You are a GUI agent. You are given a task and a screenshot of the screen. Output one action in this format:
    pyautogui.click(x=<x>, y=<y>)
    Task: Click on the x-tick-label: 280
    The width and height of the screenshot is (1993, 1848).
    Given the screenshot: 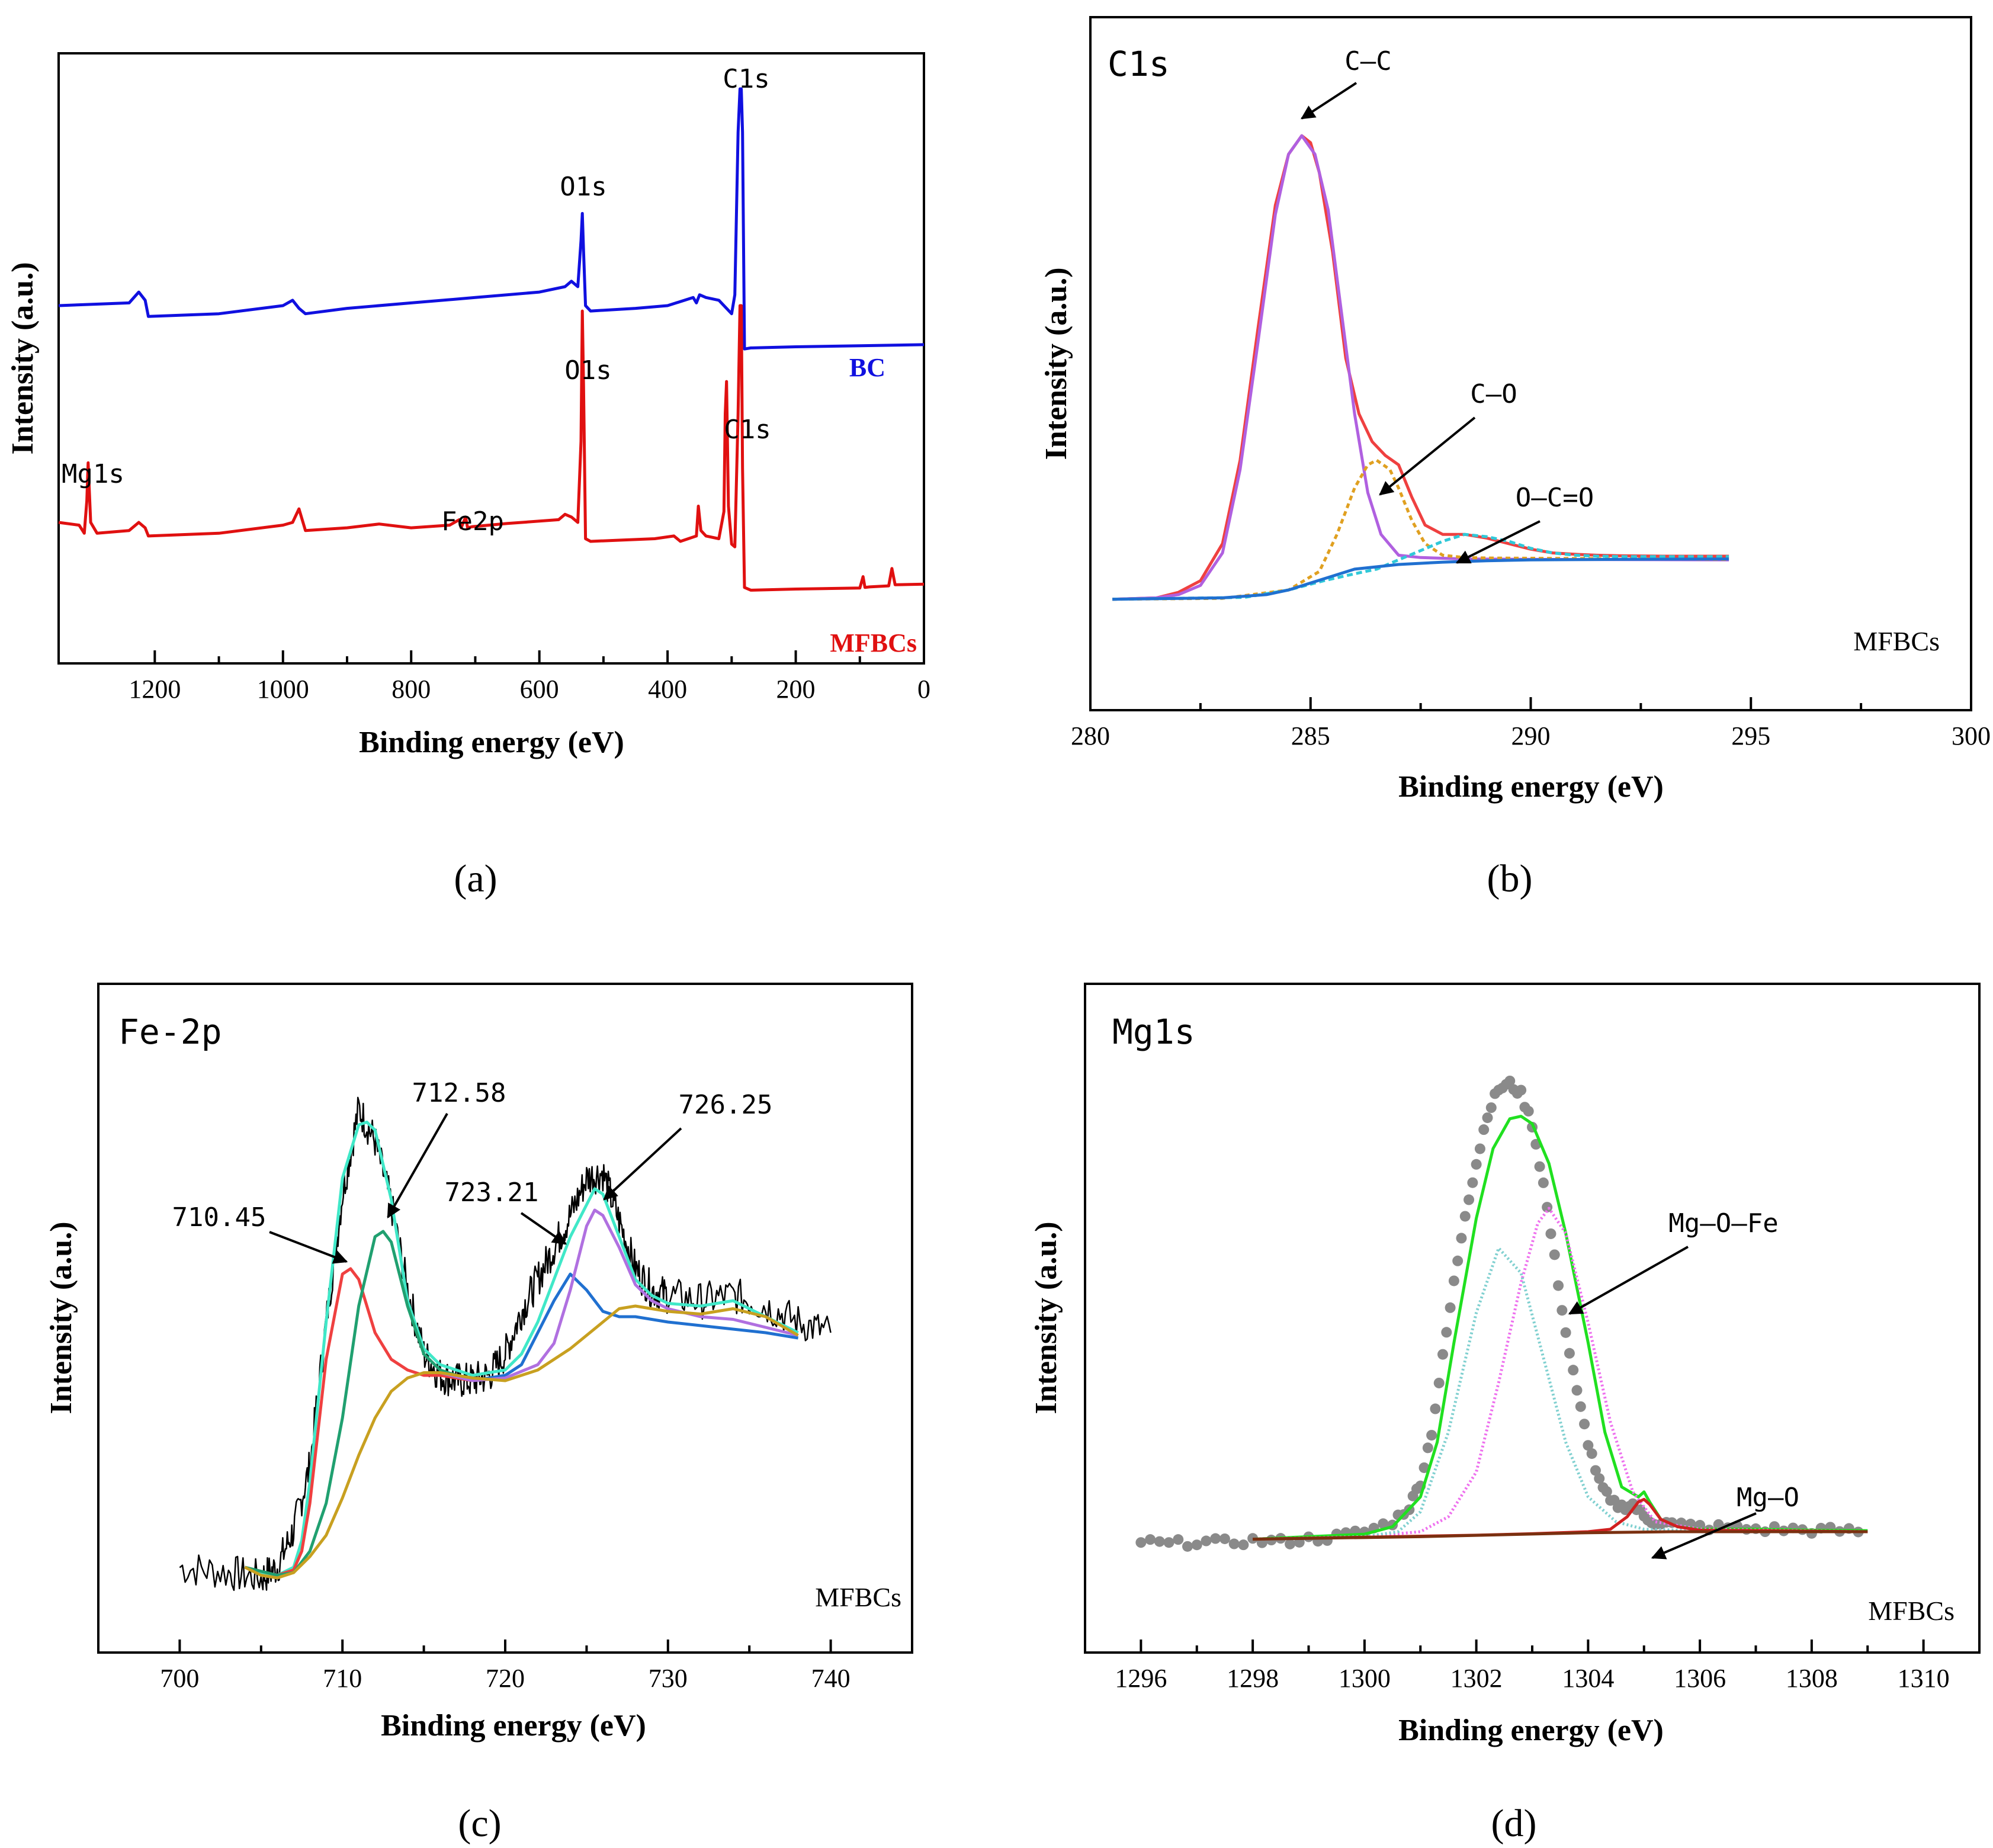 What is the action you would take?
    pyautogui.click(x=1090, y=735)
    